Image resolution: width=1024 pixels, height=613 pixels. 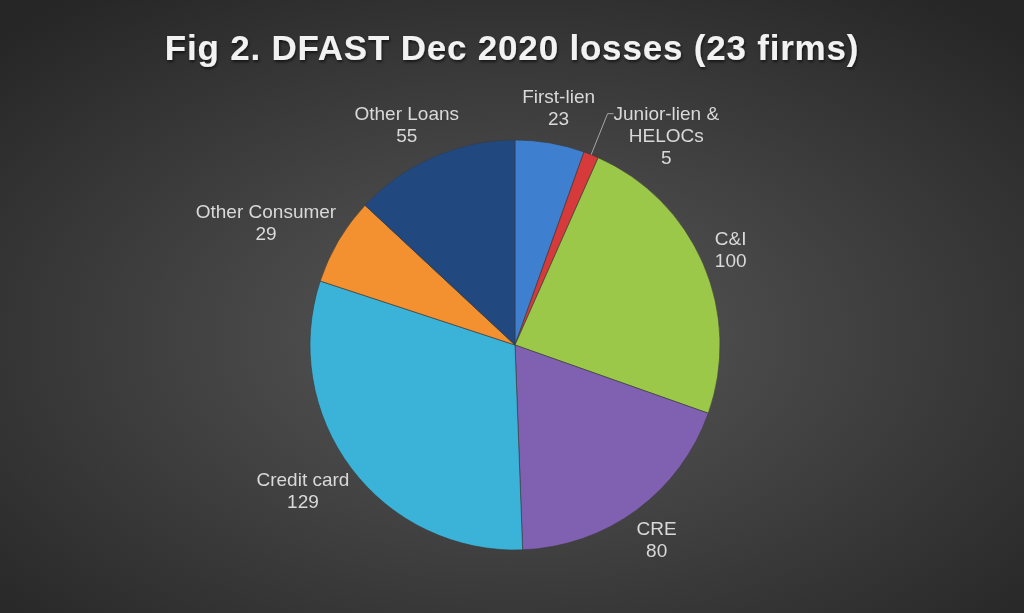 I want to click on slice-label: Junior-lien & HELOCs, so click(x=666, y=125).